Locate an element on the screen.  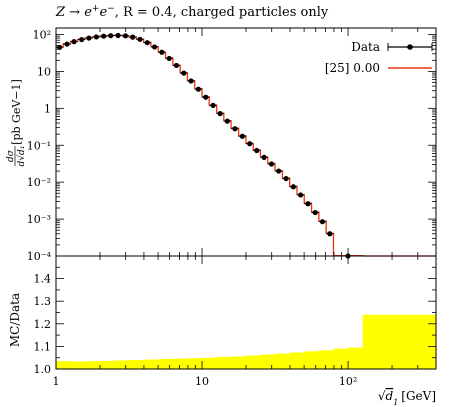
svg-text: [pb GeV−1] is located at coordinates (16, 112).